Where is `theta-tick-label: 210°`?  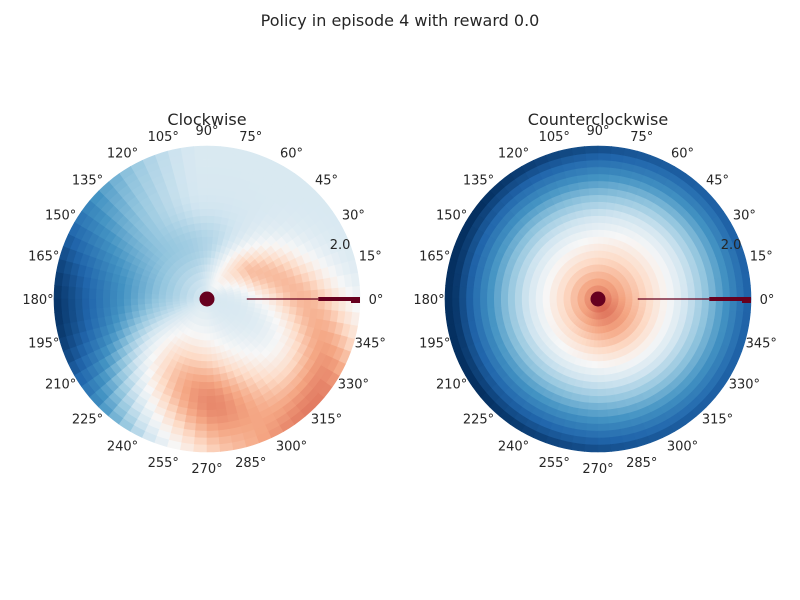 theta-tick-label: 210° is located at coordinates (451, 385).